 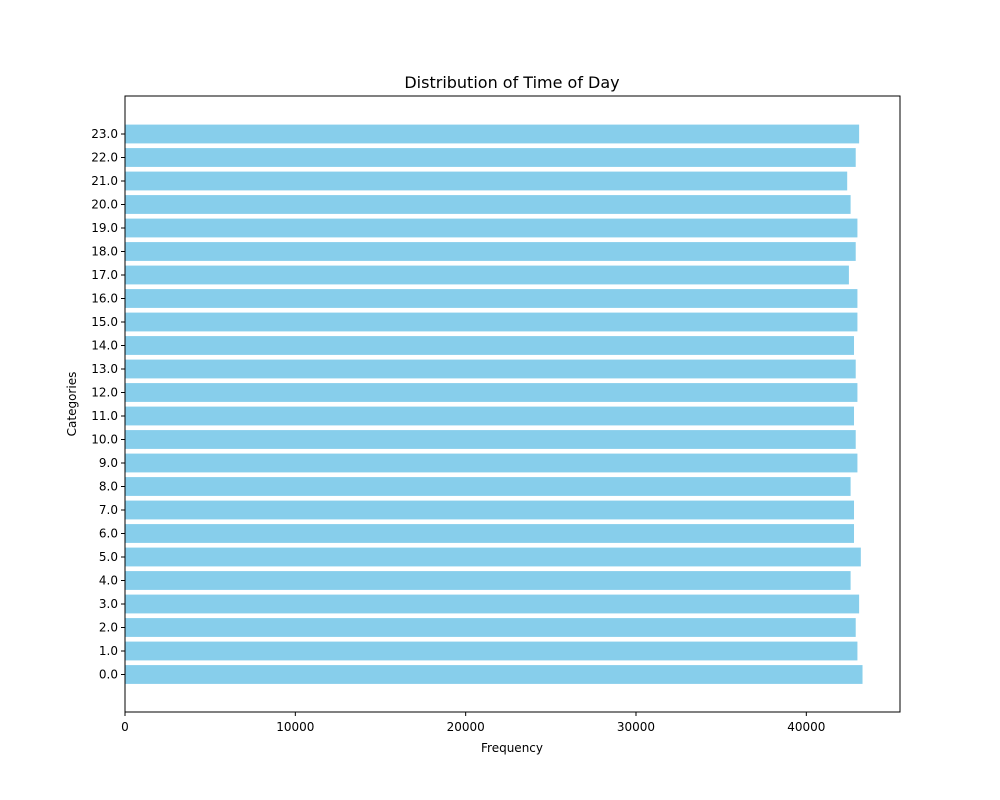 What do you see at coordinates (295, 727) in the screenshot?
I see `x-tick-label: 10000` at bounding box center [295, 727].